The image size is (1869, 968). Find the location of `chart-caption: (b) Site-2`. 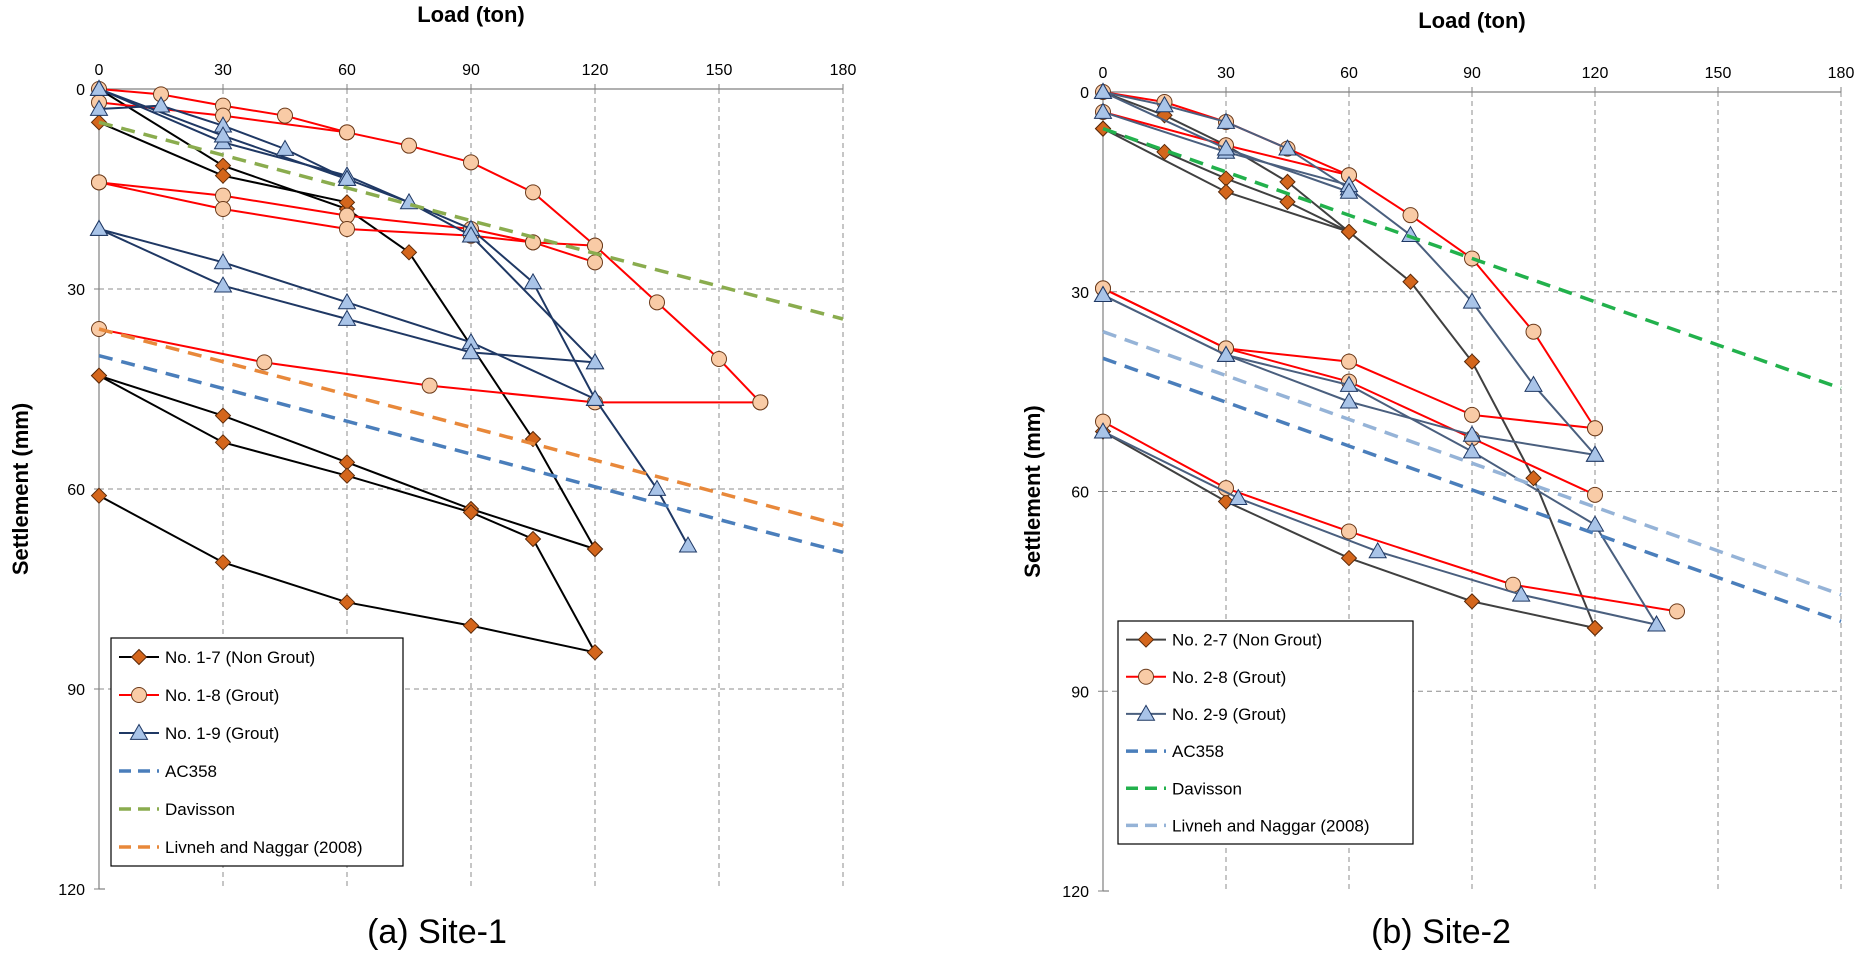

chart-caption: (b) Site-2 is located at coordinates (1441, 932).